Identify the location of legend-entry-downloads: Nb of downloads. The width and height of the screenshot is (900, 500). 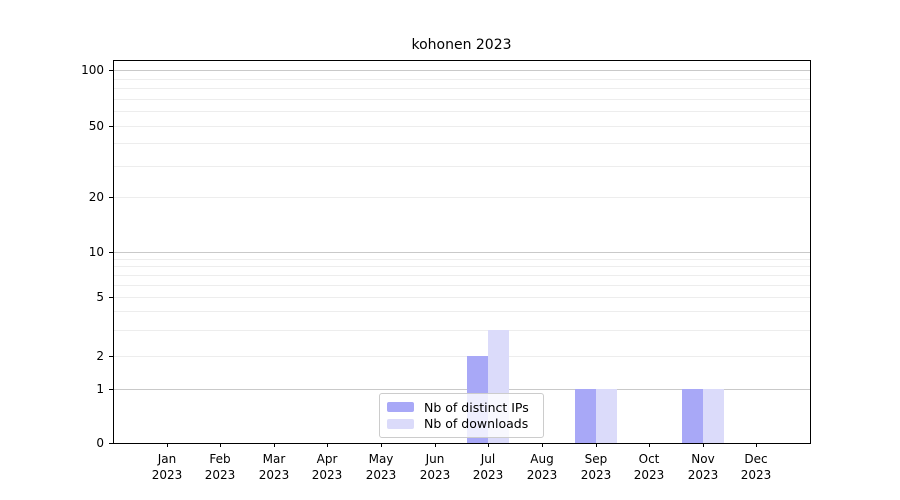
(460, 424).